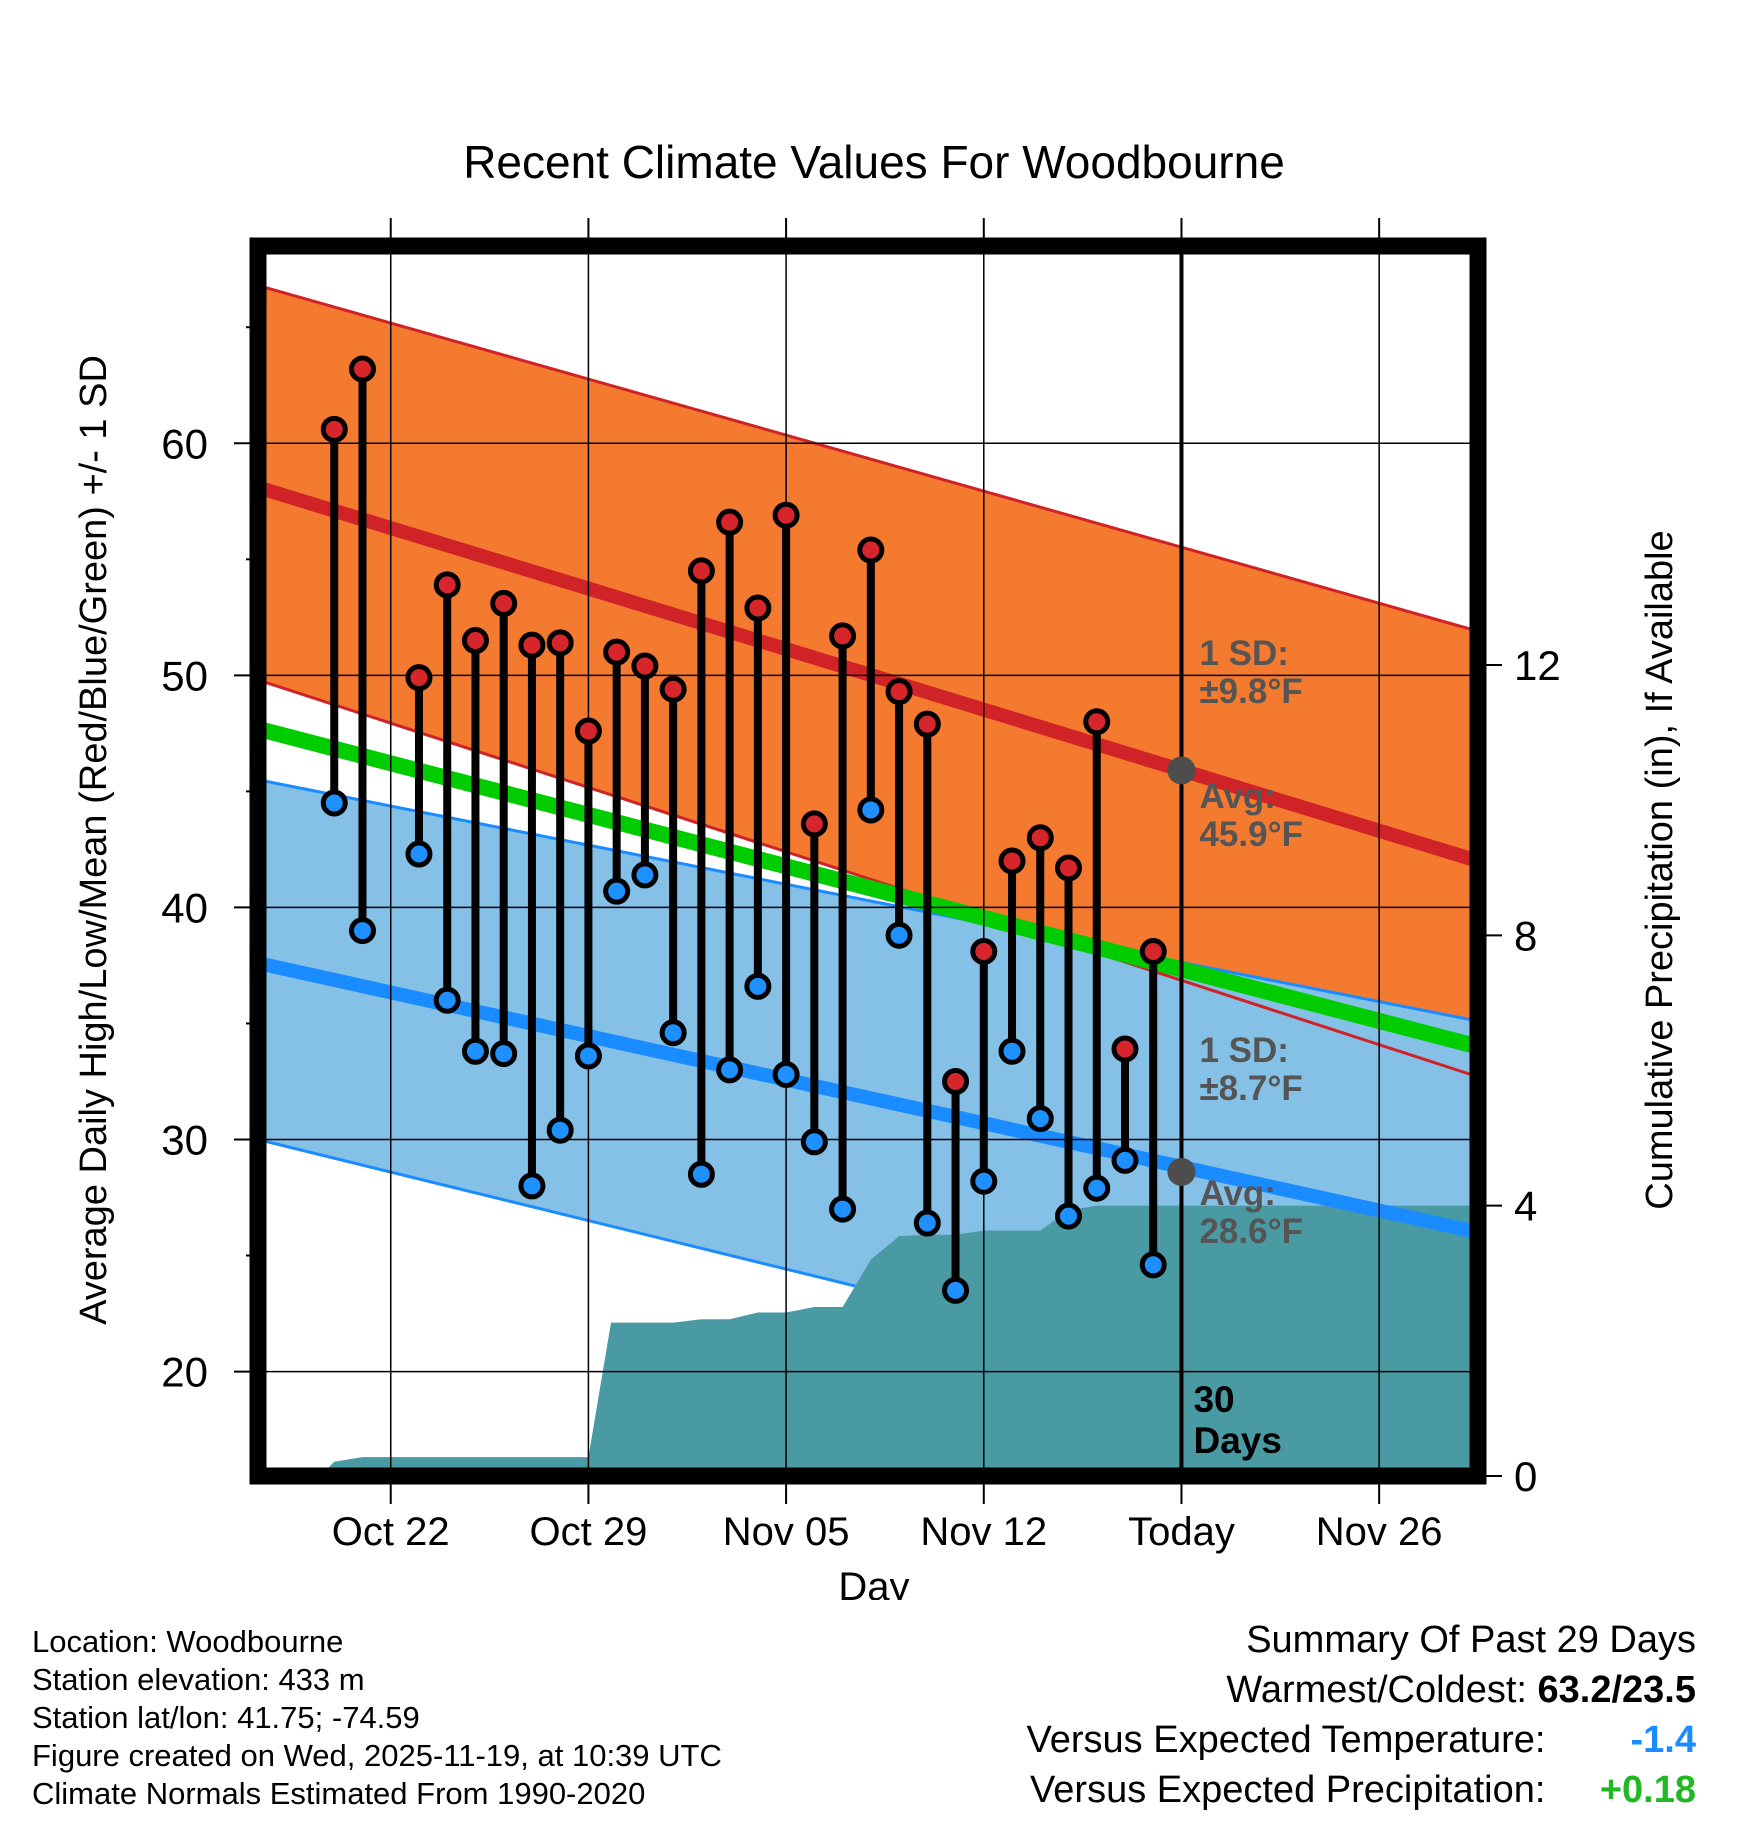 The height and width of the screenshot is (1828, 1748). What do you see at coordinates (1251, 815) in the screenshot?
I see `high-avg-annotation: Avg: 45.9°F` at bounding box center [1251, 815].